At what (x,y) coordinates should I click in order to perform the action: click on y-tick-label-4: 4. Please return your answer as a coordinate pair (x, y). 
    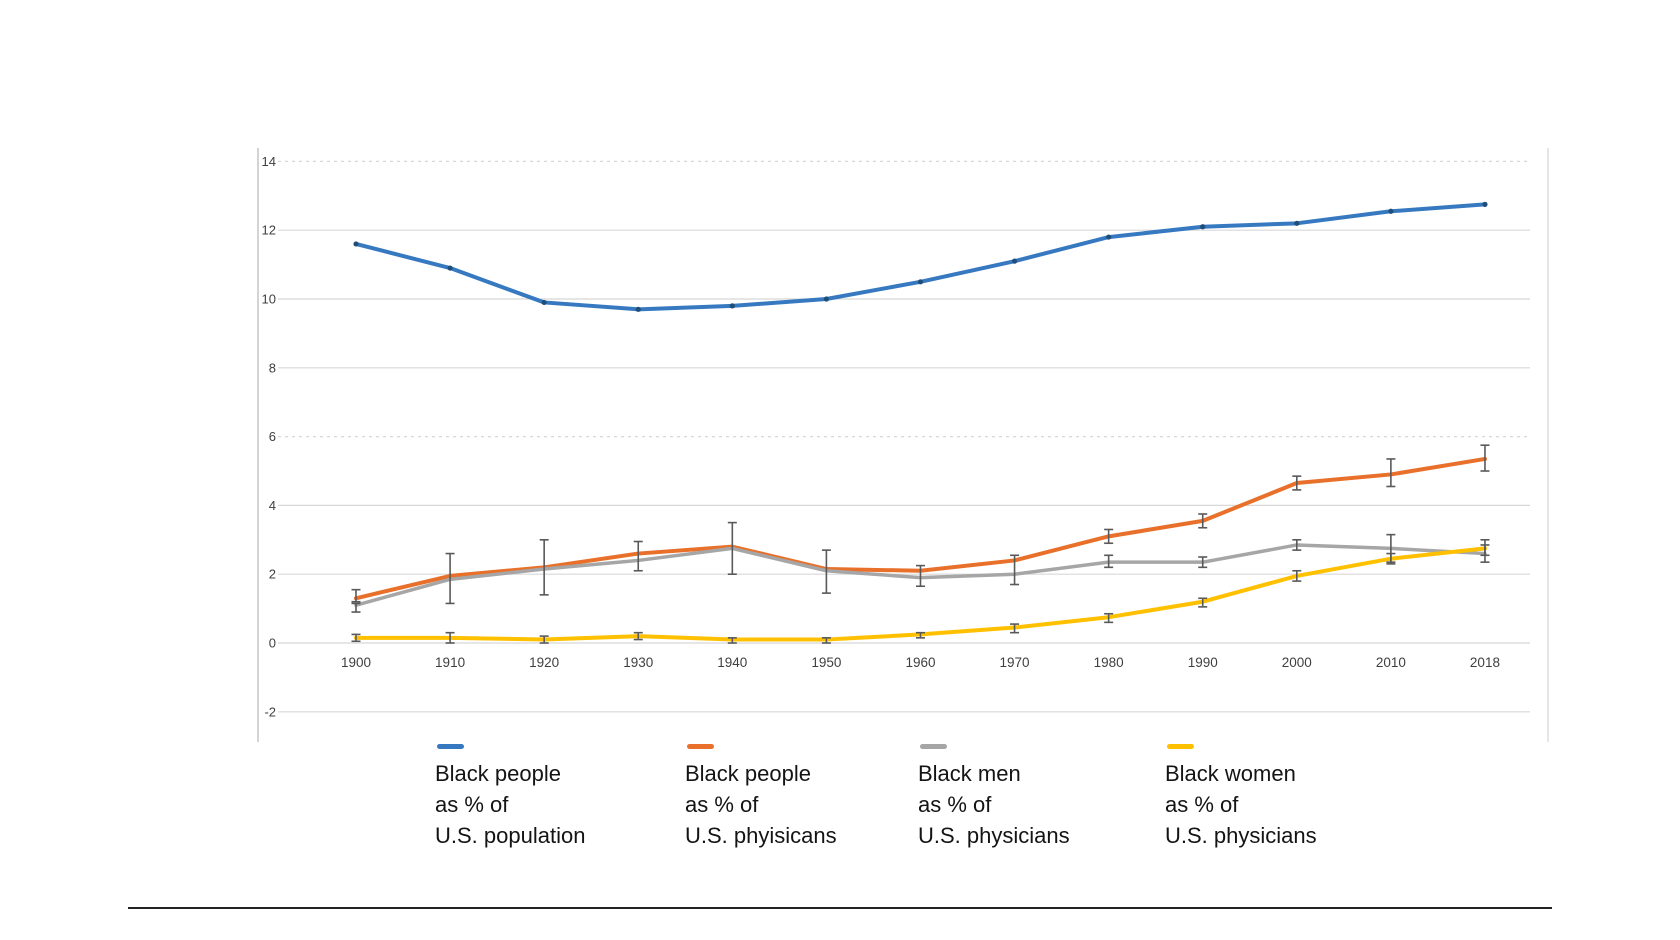
    Looking at the image, I should click on (272, 505).